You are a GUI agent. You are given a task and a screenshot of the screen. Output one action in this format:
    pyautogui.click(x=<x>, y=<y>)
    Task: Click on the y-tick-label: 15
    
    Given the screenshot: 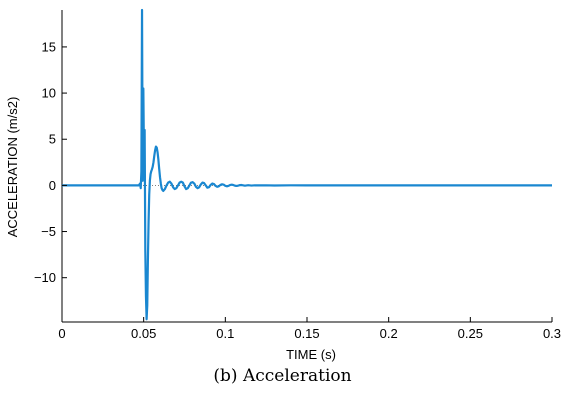 What is the action you would take?
    pyautogui.click(x=49, y=46)
    